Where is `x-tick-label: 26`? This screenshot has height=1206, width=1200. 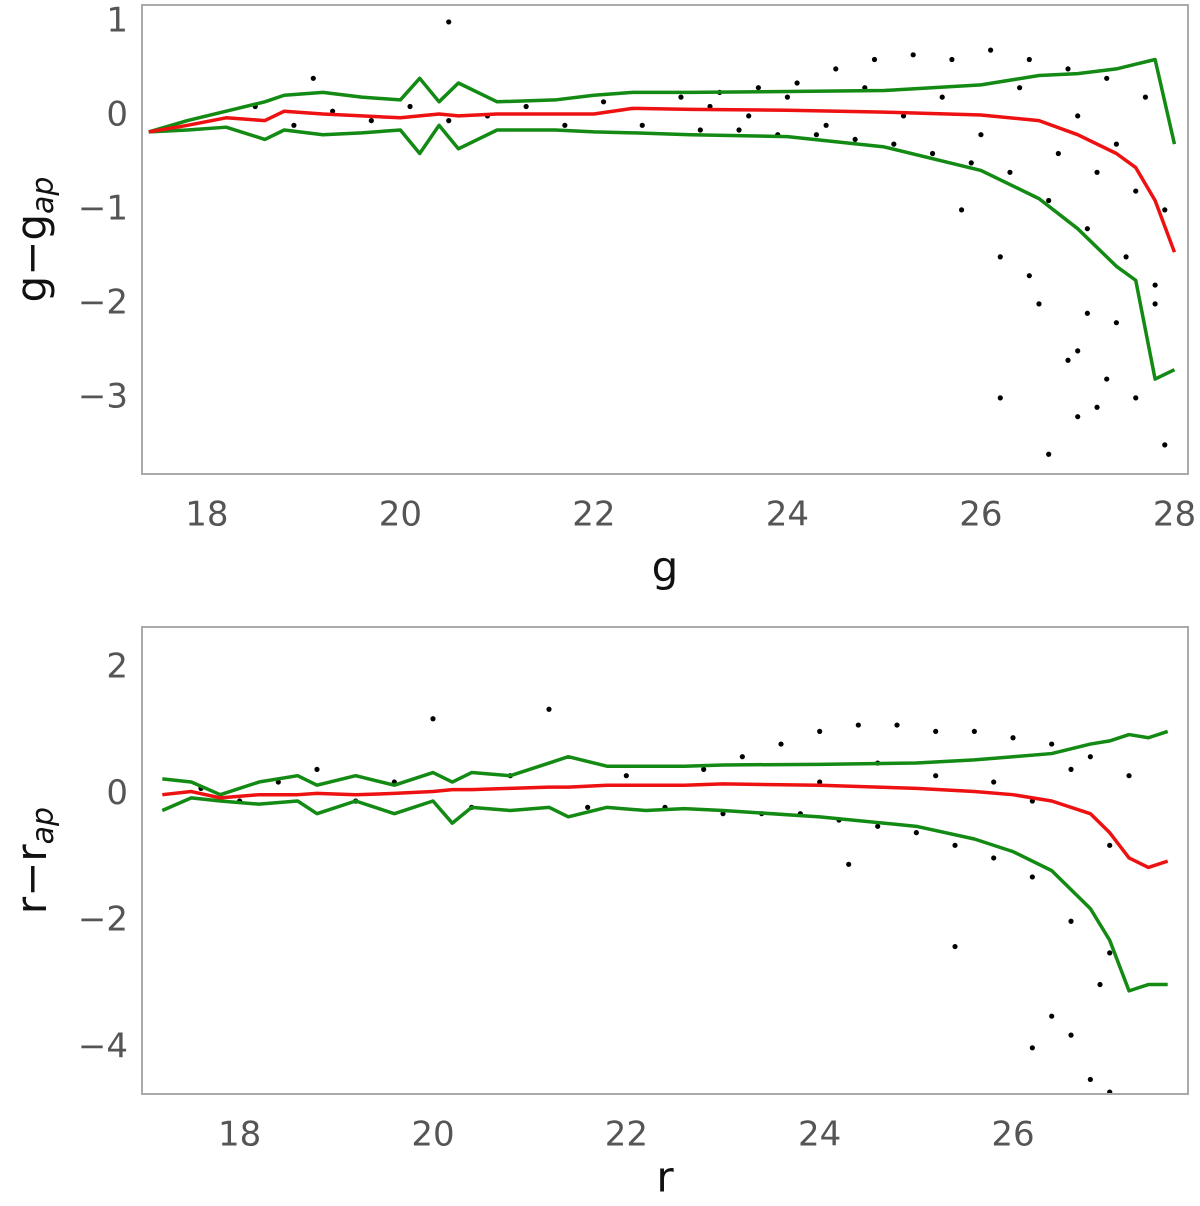 x-tick-label: 26 is located at coordinates (1012, 1135).